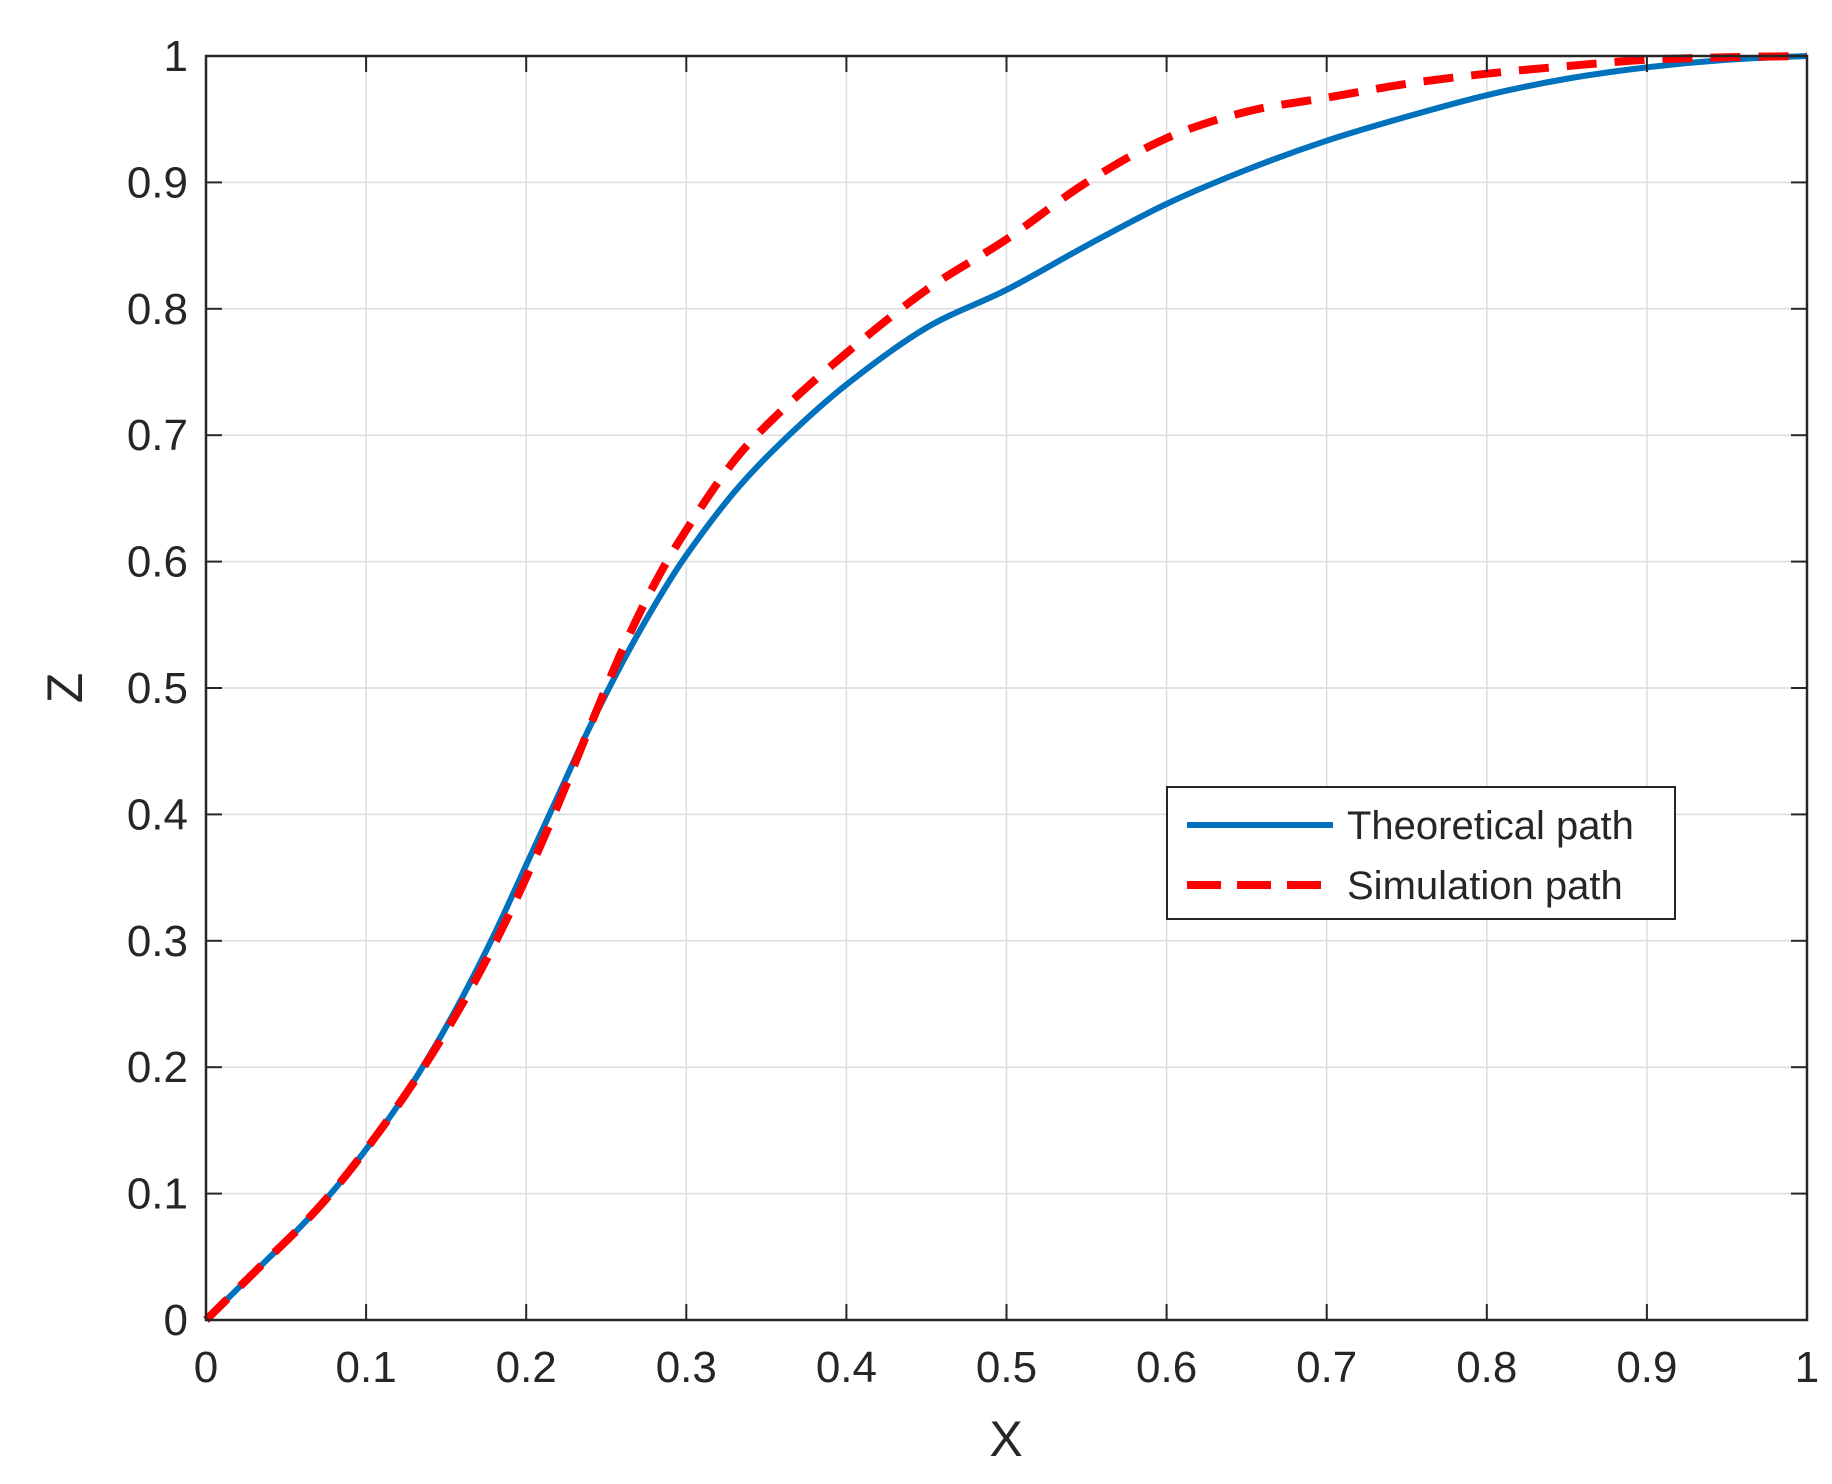 The height and width of the screenshot is (1484, 1832). What do you see at coordinates (1005, 1439) in the screenshot?
I see `x-axis-label: X` at bounding box center [1005, 1439].